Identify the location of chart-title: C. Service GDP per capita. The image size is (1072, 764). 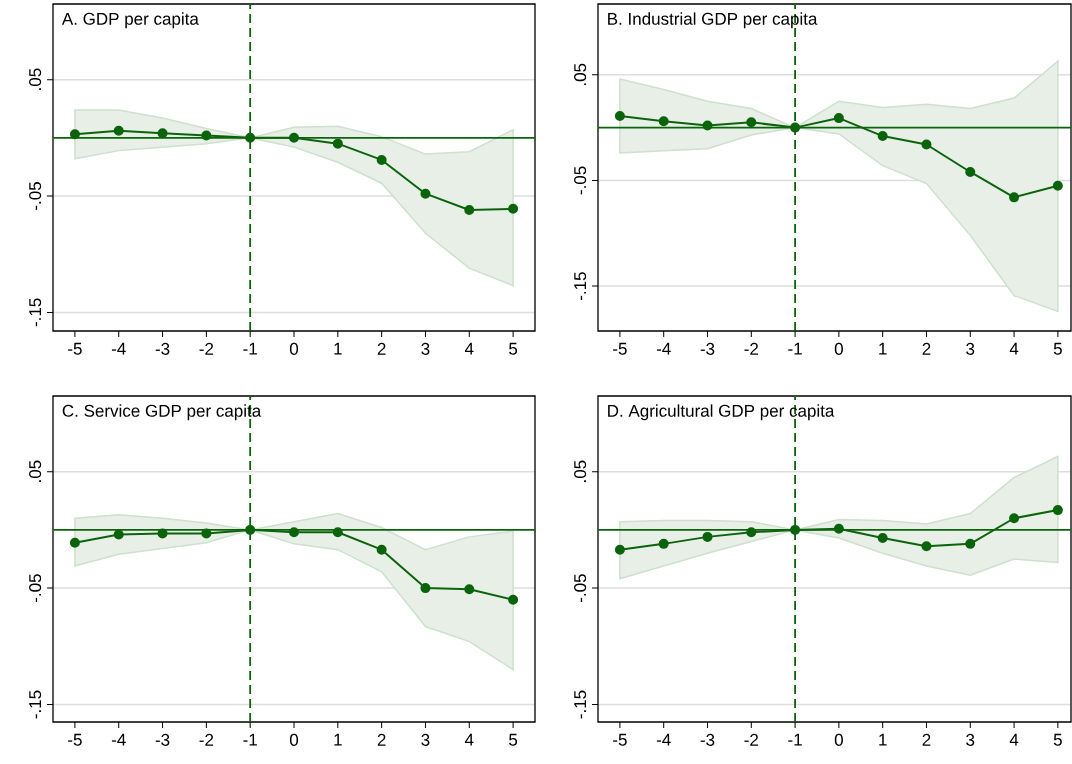
(162, 412).